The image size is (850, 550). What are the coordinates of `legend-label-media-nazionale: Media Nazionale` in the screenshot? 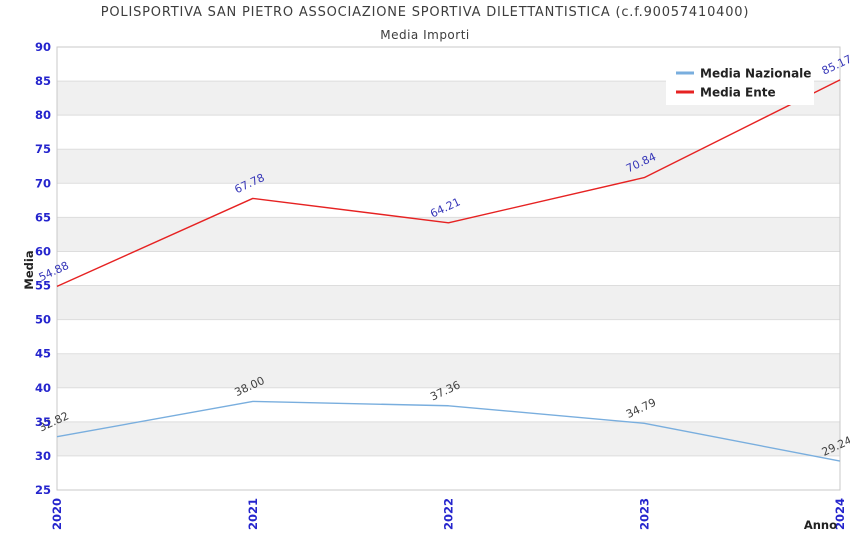 It's located at (755, 74).